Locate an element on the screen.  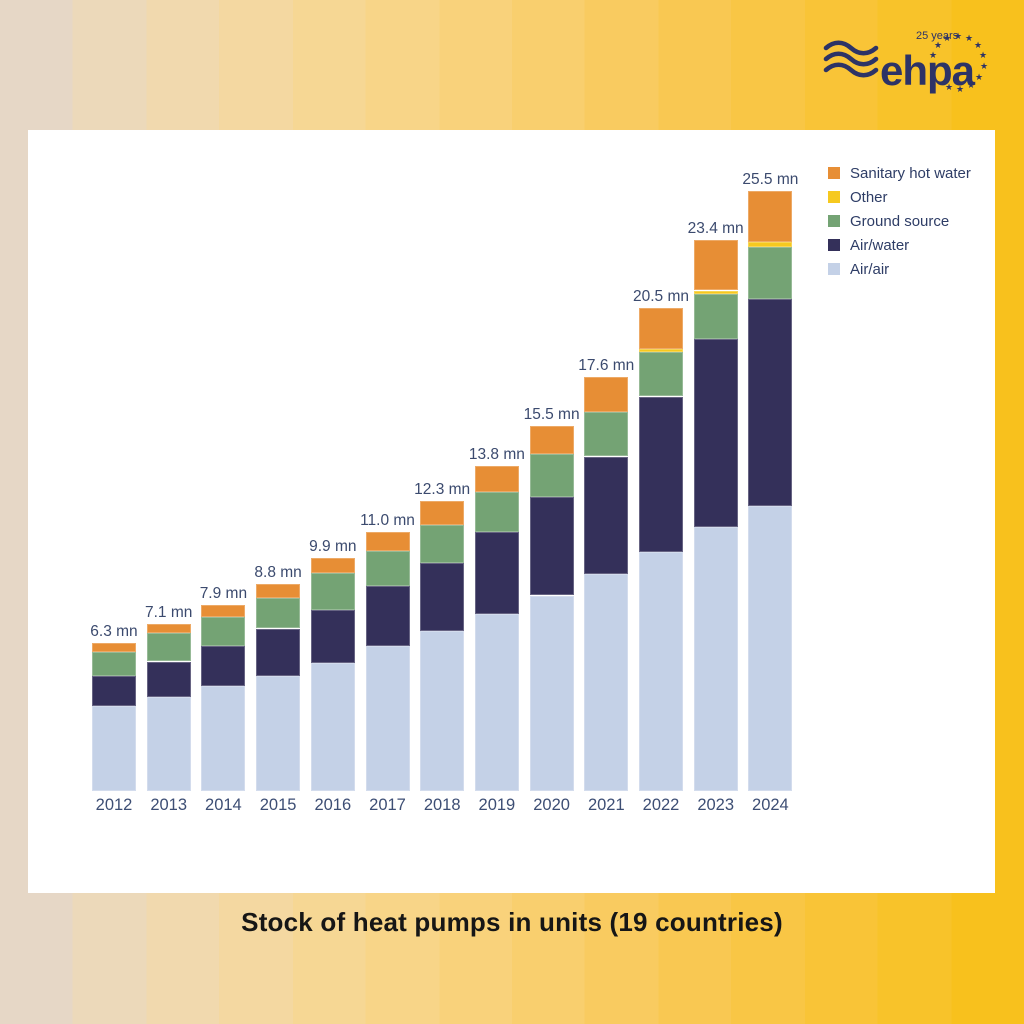
total-label-2022: 20.5 mn is located at coordinates (660, 297).